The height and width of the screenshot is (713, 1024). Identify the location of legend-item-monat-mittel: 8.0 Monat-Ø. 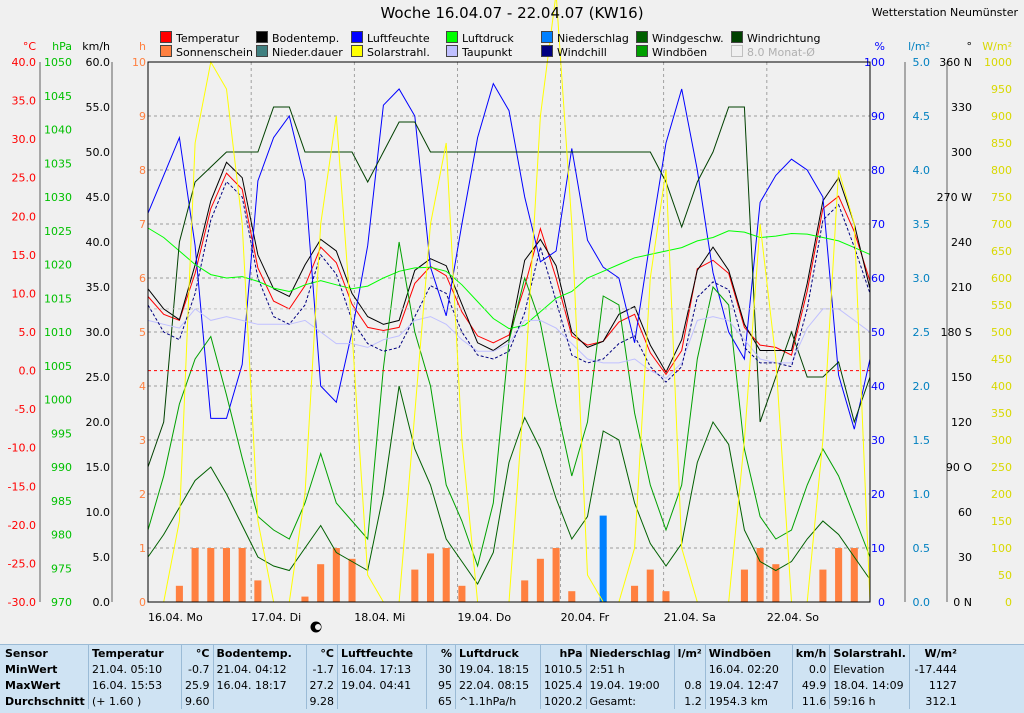
(773, 52).